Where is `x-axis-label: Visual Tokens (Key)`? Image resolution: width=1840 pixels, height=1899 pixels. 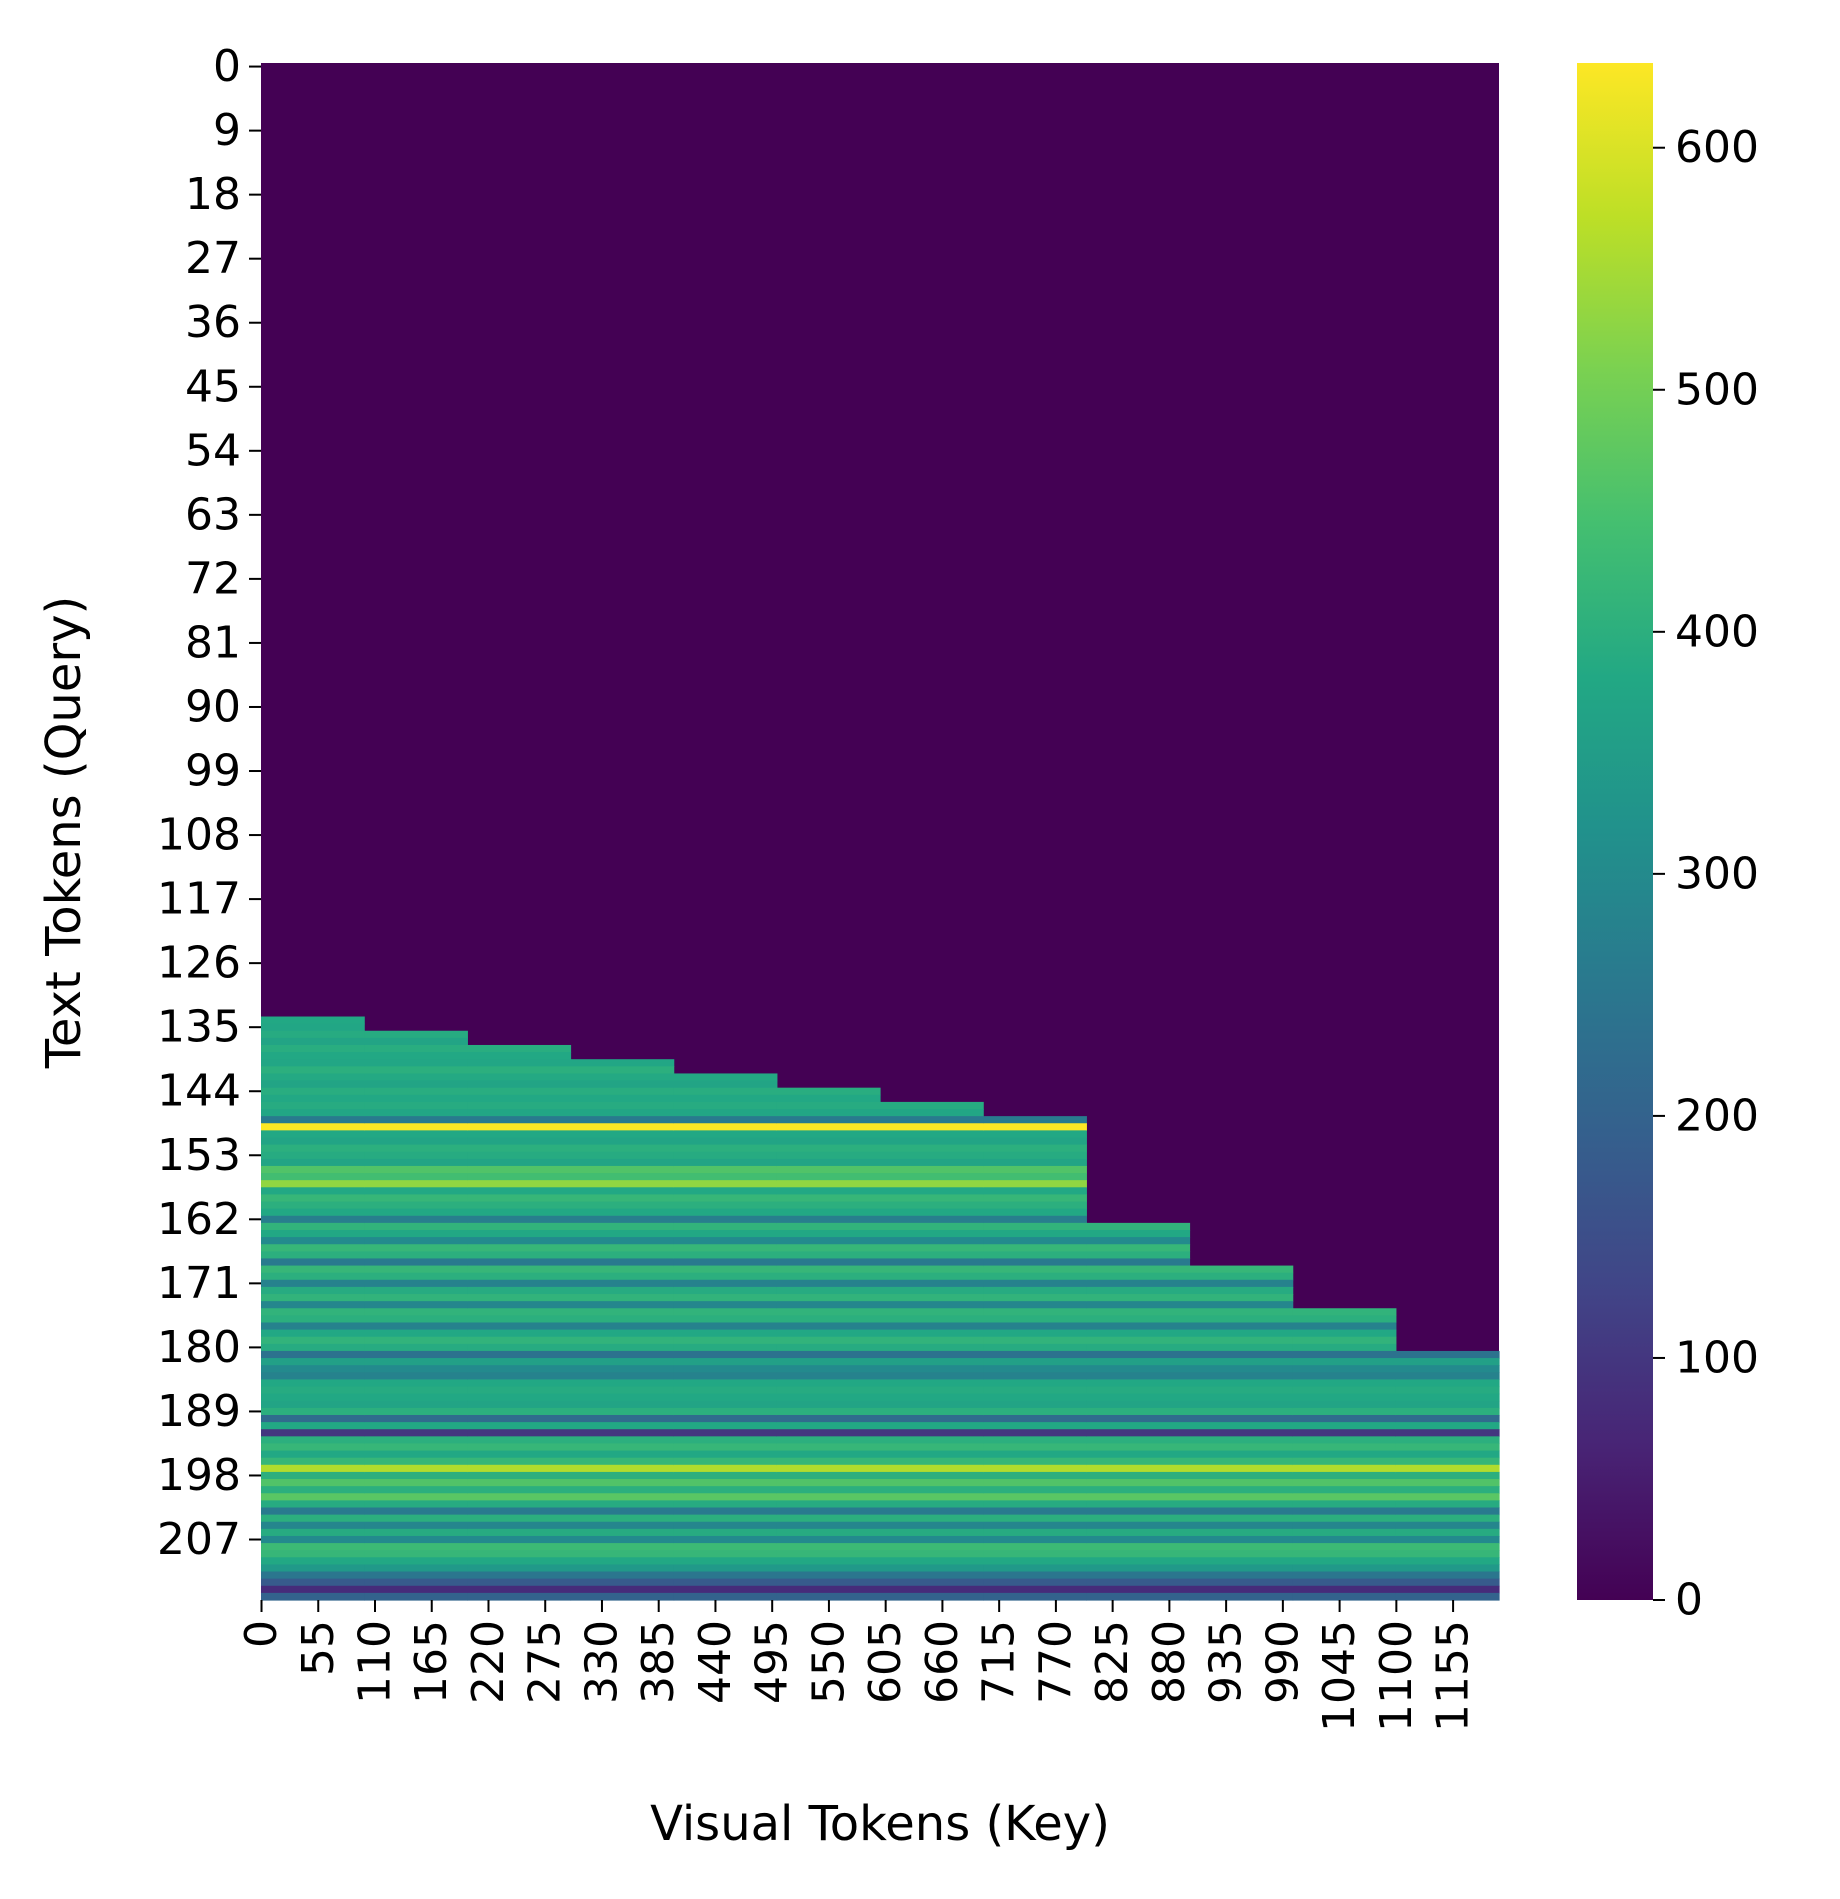 x-axis-label: Visual Tokens (Key) is located at coordinates (880, 1824).